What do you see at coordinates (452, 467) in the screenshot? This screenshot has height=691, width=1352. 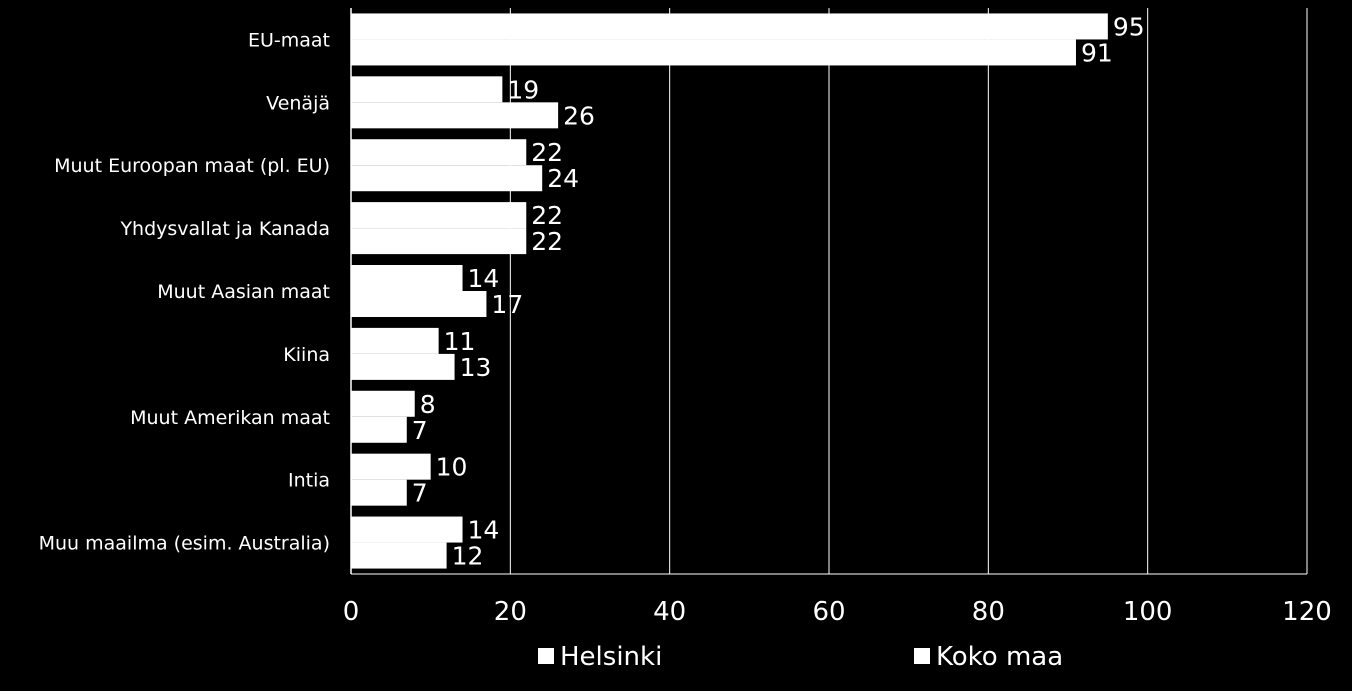 I see `data-label: 10` at bounding box center [452, 467].